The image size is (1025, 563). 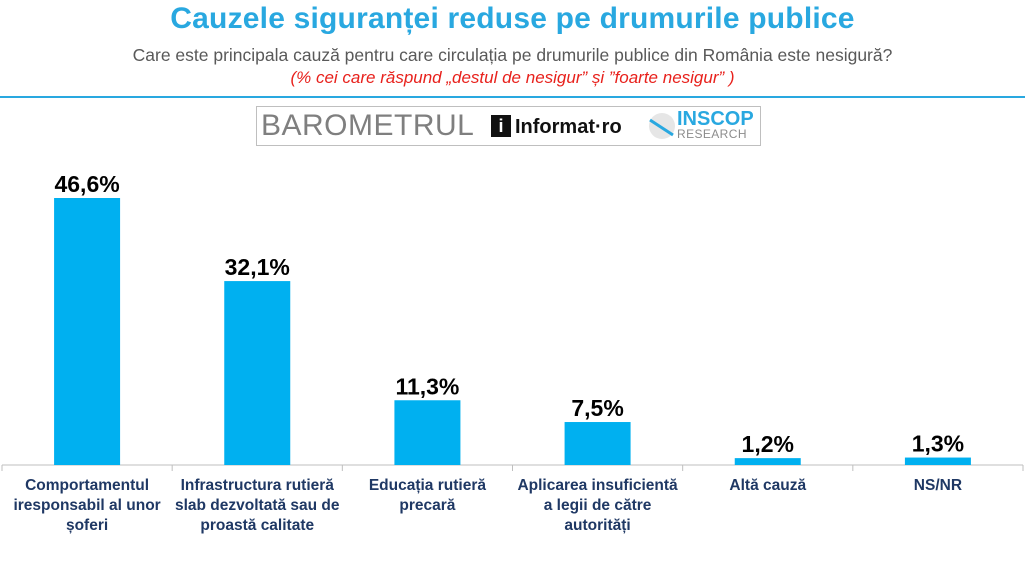 What do you see at coordinates (768, 444) in the screenshot?
I see `bar-value-label-5: 1,2%` at bounding box center [768, 444].